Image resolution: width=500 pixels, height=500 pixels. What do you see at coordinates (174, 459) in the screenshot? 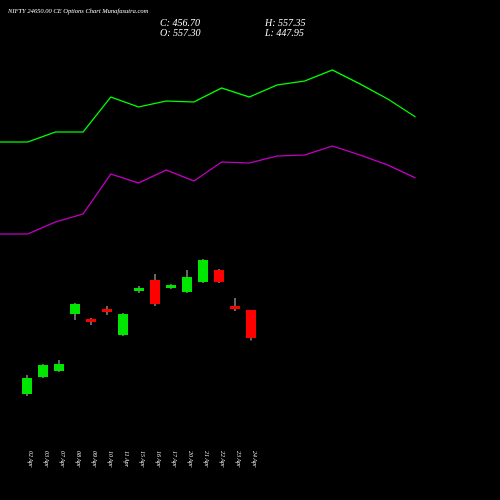
I see `x-tick-label: 17 Apr` at bounding box center [174, 459].